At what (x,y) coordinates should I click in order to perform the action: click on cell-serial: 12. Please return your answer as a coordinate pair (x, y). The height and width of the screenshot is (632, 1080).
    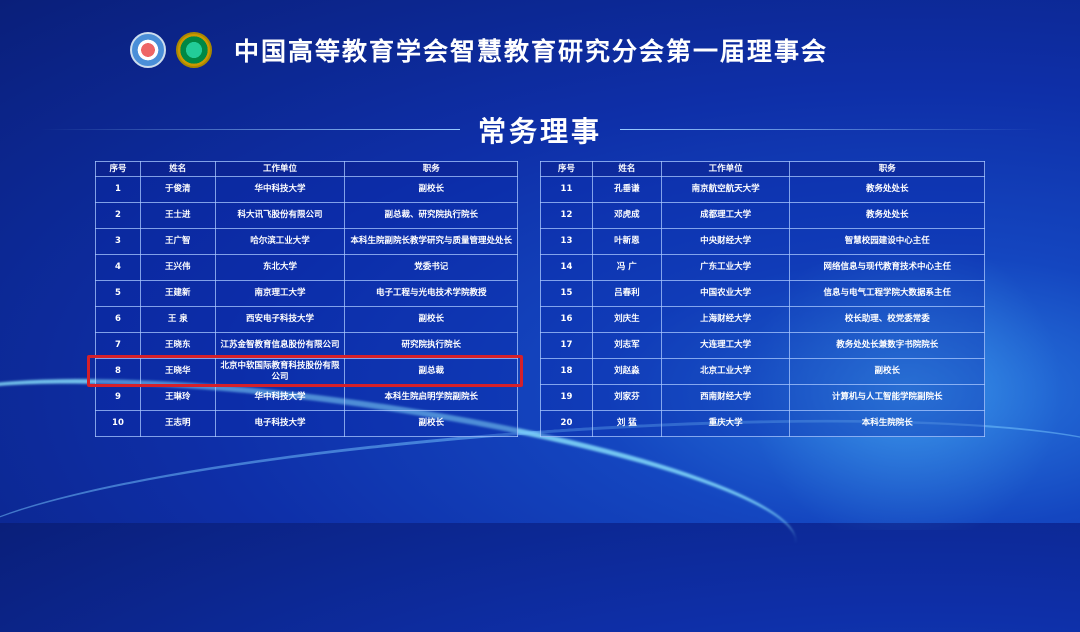
    Looking at the image, I should click on (566, 215).